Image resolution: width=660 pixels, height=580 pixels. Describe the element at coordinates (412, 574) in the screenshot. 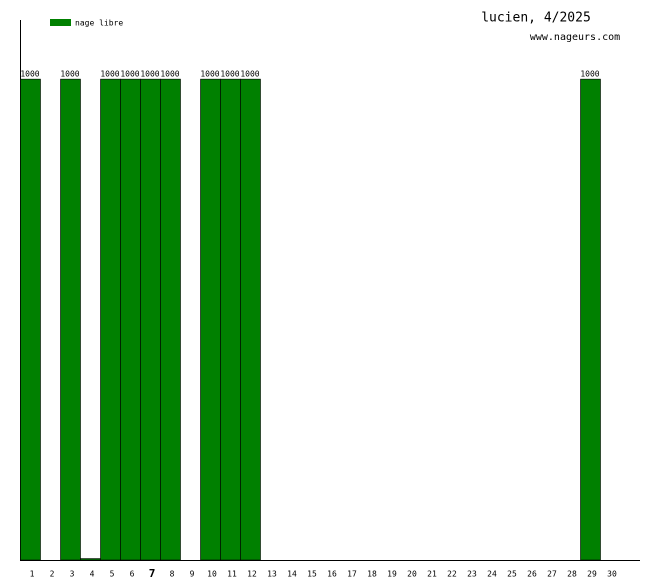

I see `x-tick-label: 20` at that location.